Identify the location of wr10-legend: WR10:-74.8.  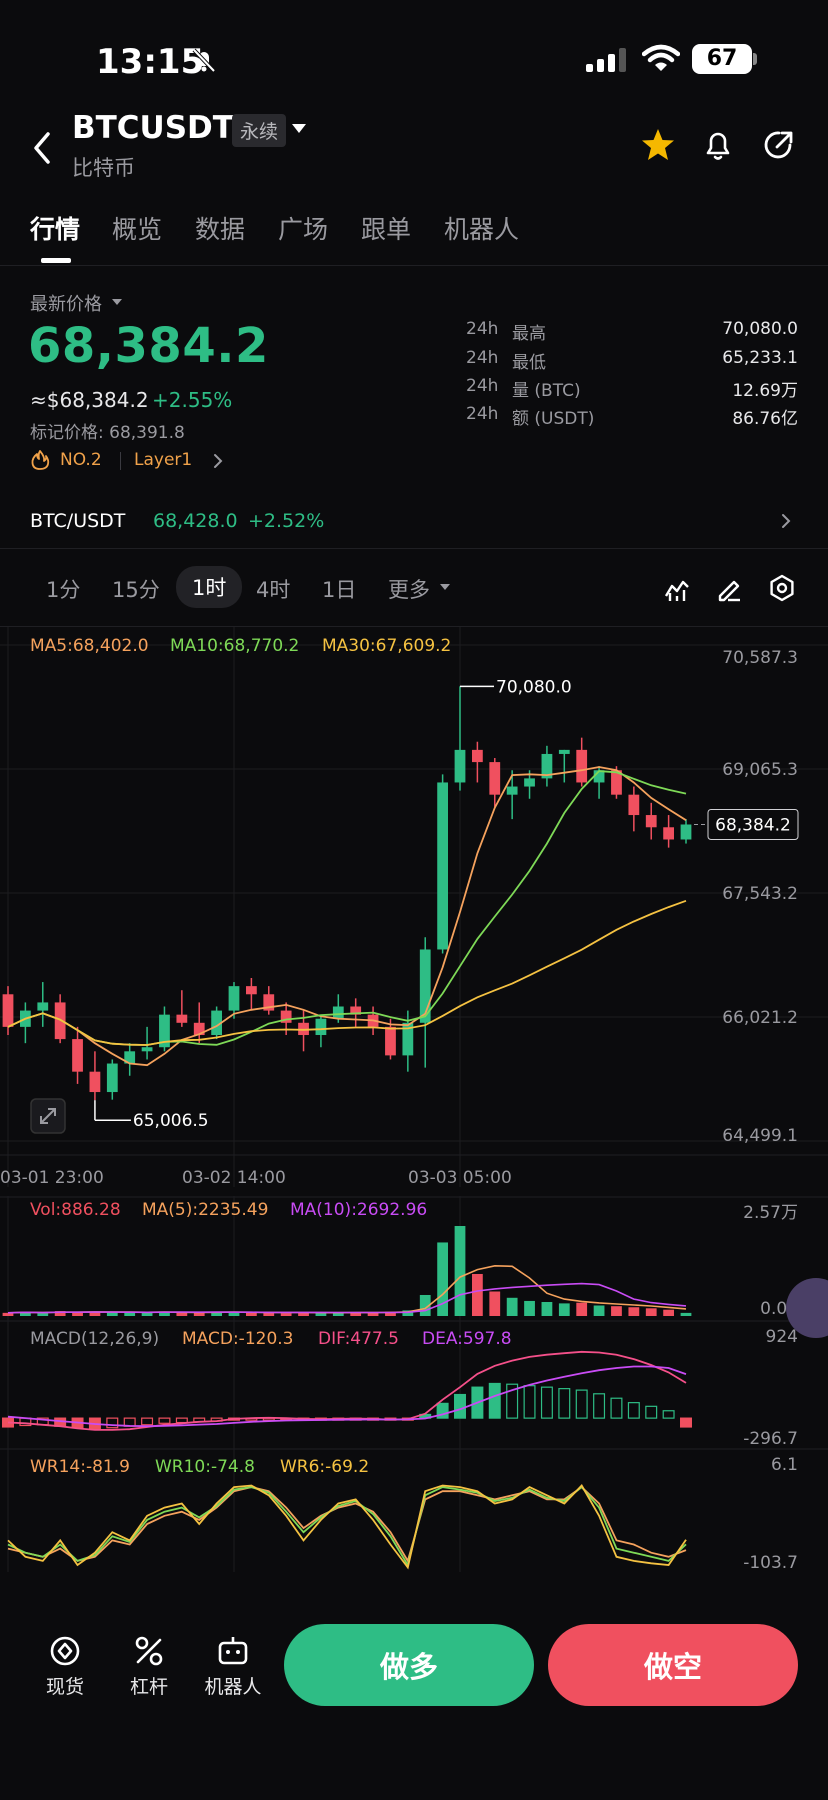
(205, 1467).